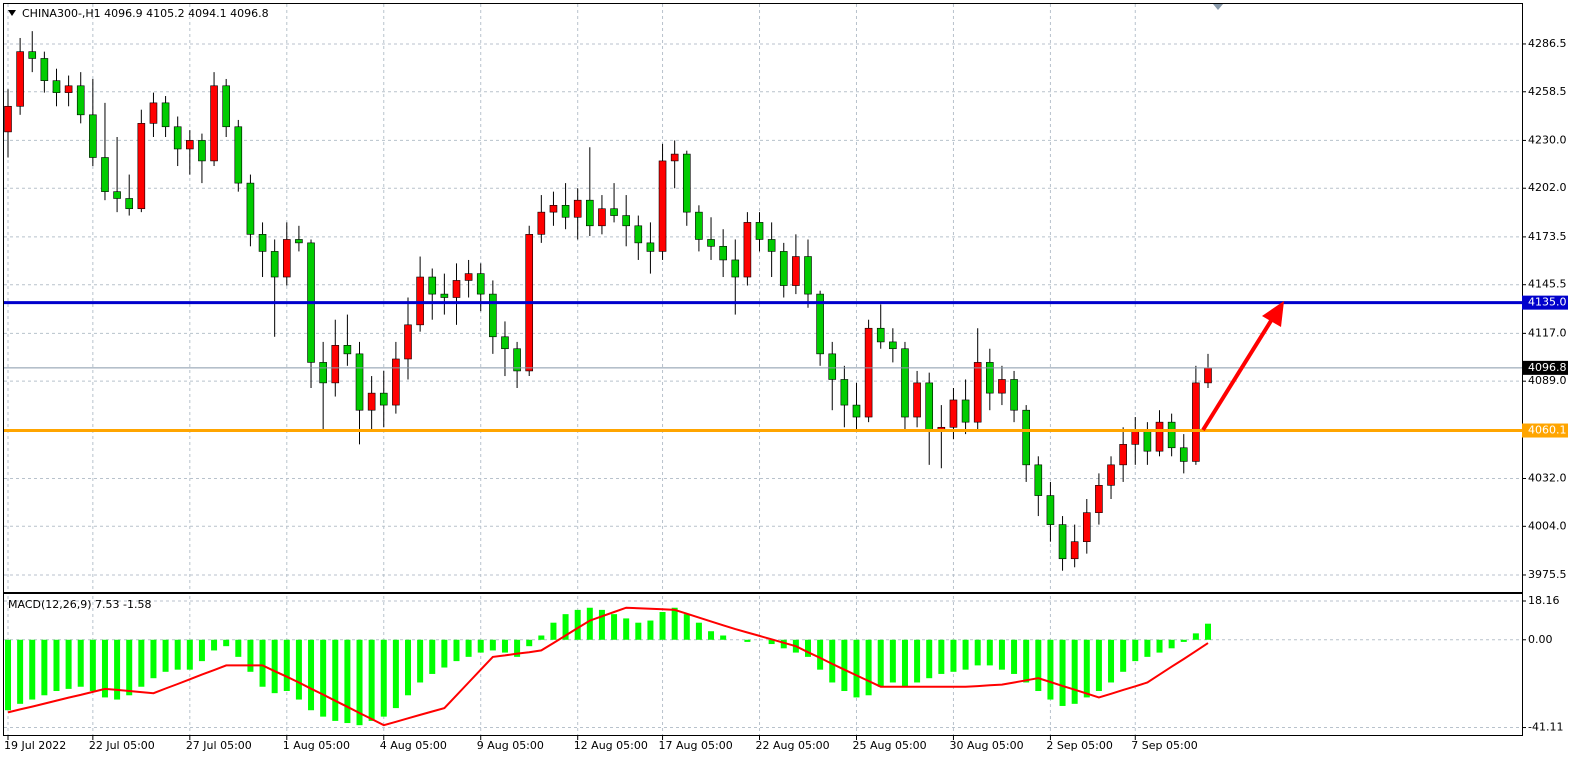 This screenshot has width=1592, height=772. What do you see at coordinates (1164, 745) in the screenshot?
I see `x-tick-label: 7 Sep 05:00` at bounding box center [1164, 745].